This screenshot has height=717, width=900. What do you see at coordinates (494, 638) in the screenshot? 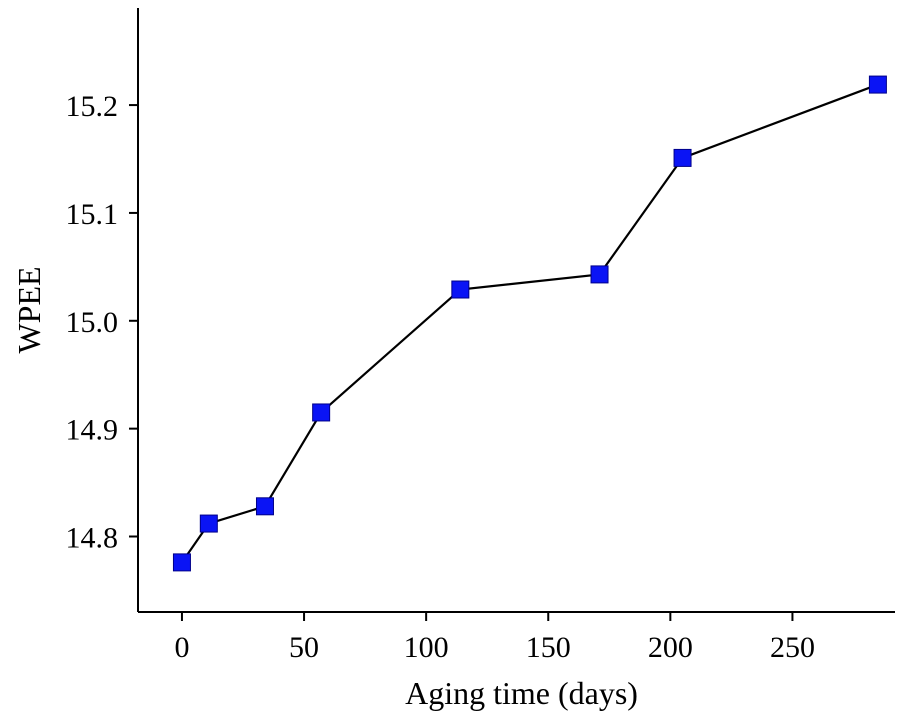
I see `x-axis-ticks: 0 50 100 150 200 250` at bounding box center [494, 638].